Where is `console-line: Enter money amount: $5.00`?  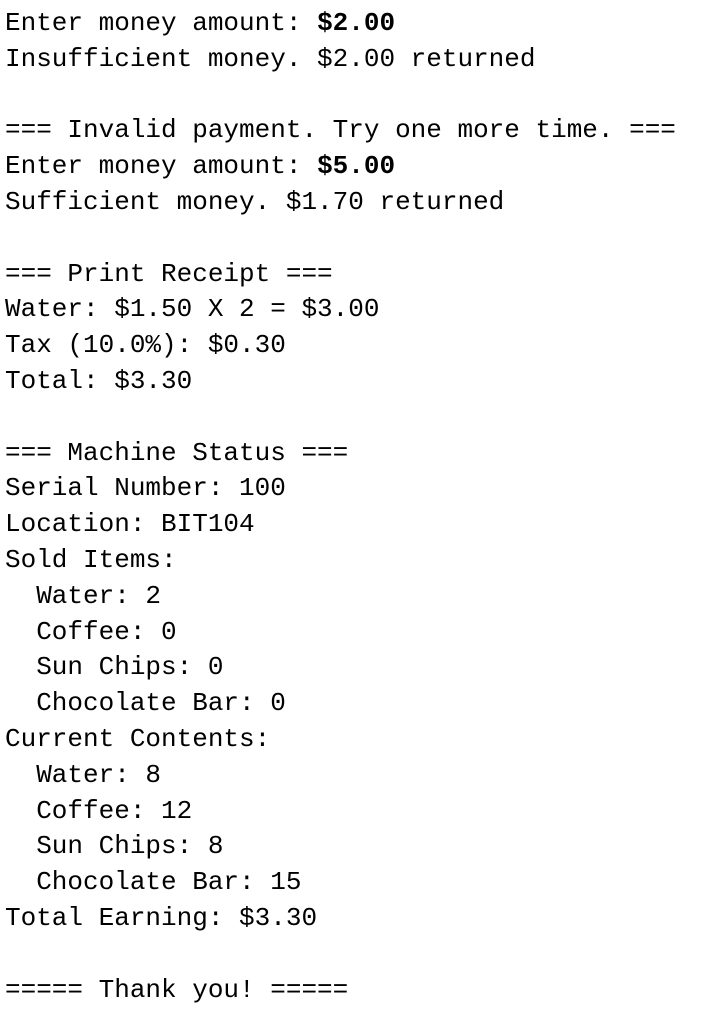
console-line: Enter money amount: $5.00 is located at coordinates (361, 167).